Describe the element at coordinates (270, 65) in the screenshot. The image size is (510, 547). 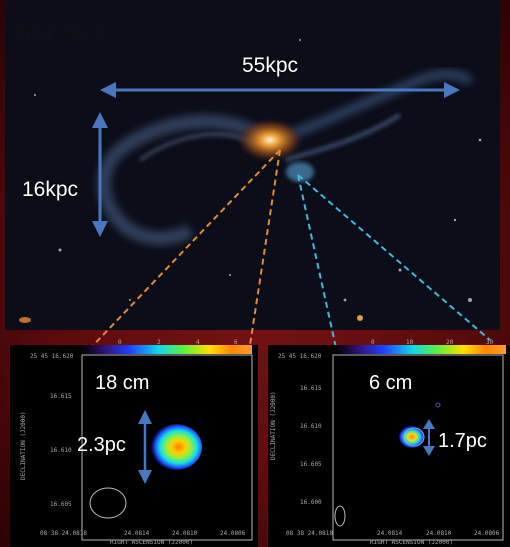
I see `horizontal-scale-label: 55kpc` at that location.